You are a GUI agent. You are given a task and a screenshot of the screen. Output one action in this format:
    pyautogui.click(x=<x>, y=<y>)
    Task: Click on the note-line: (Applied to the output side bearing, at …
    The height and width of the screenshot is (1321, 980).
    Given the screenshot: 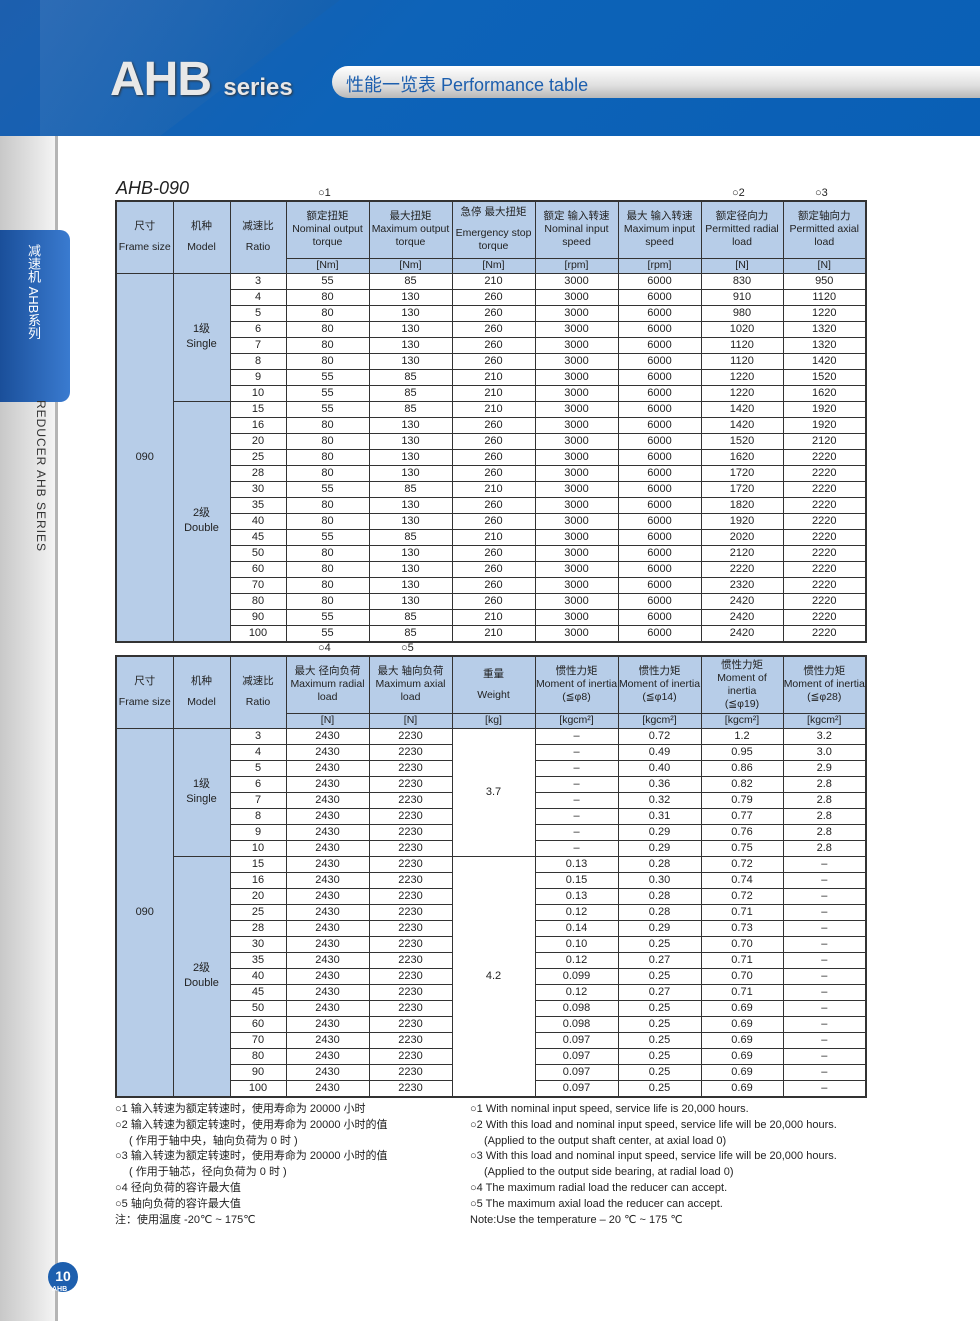 What is the action you would take?
    pyautogui.click(x=609, y=1172)
    